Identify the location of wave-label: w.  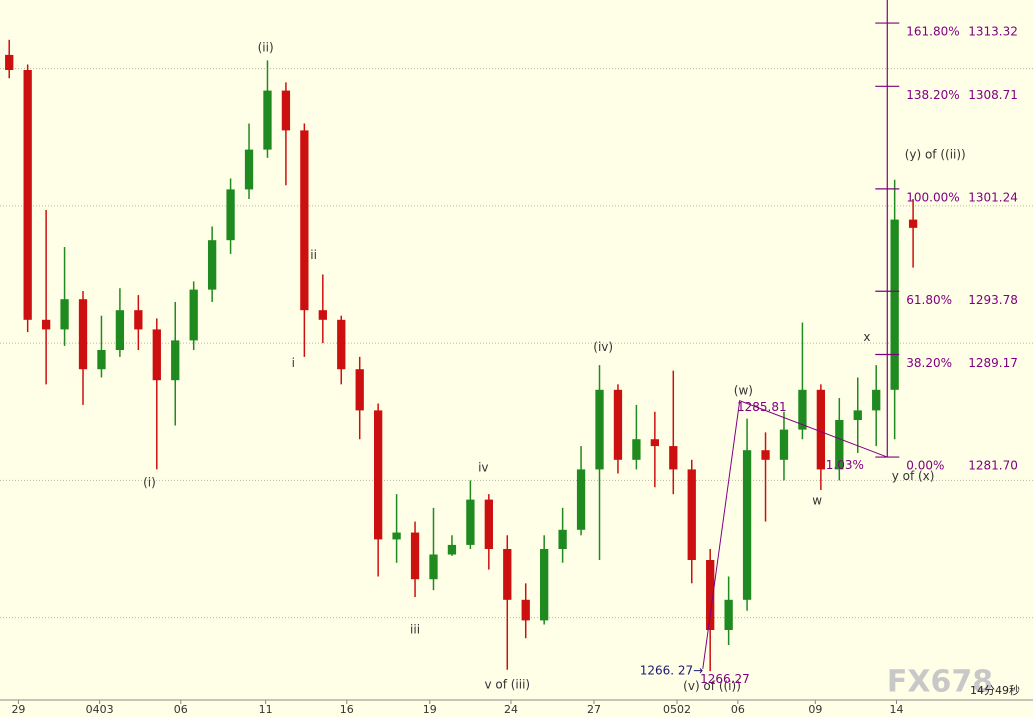
(817, 500).